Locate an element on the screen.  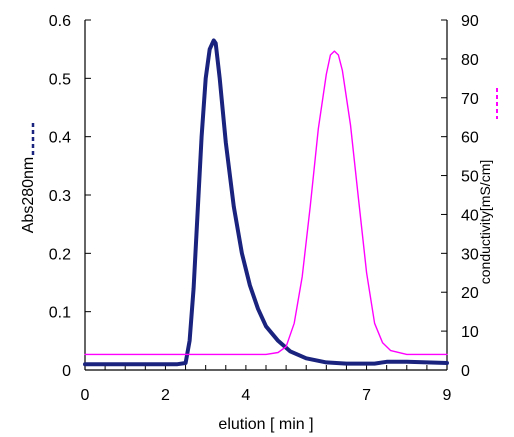
x-axis-title: elution [ min ] is located at coordinates (265, 424).